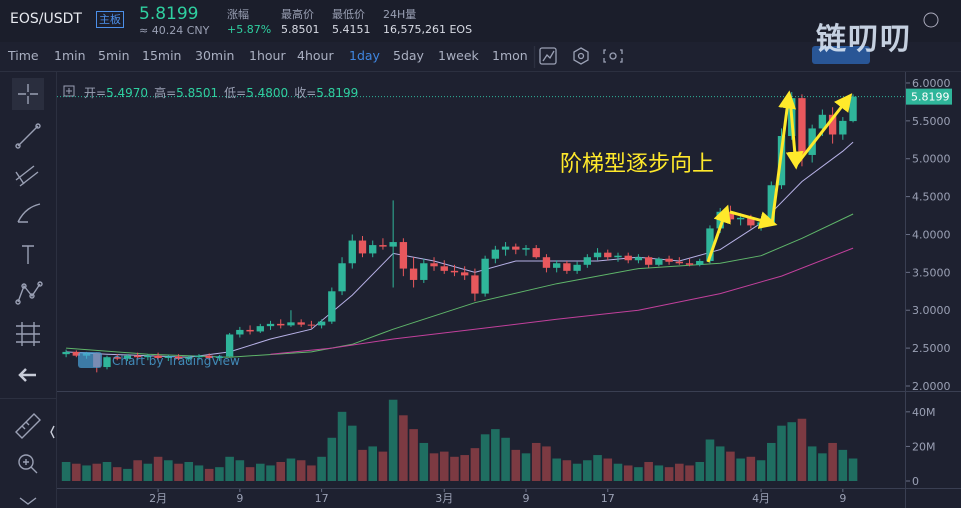 Image resolution: width=961 pixels, height=508 pixels. Describe the element at coordinates (215, 55) in the screenshot. I see `interval-button: 30min` at that location.